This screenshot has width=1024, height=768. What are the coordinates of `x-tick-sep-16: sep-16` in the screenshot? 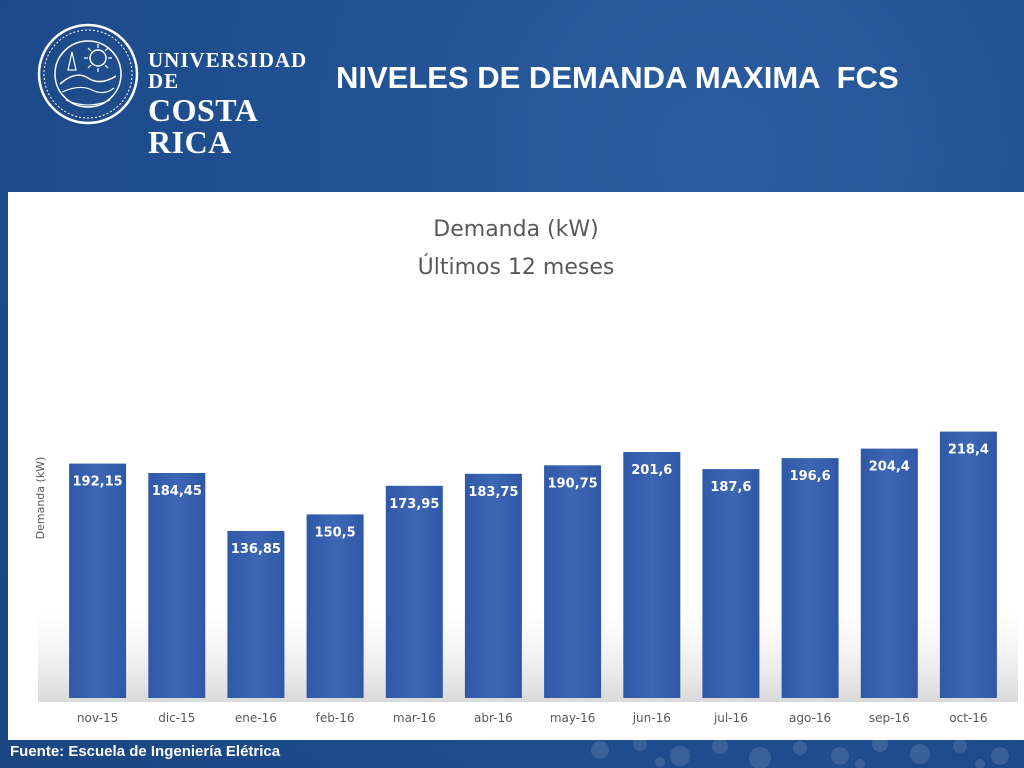 It's located at (889, 718).